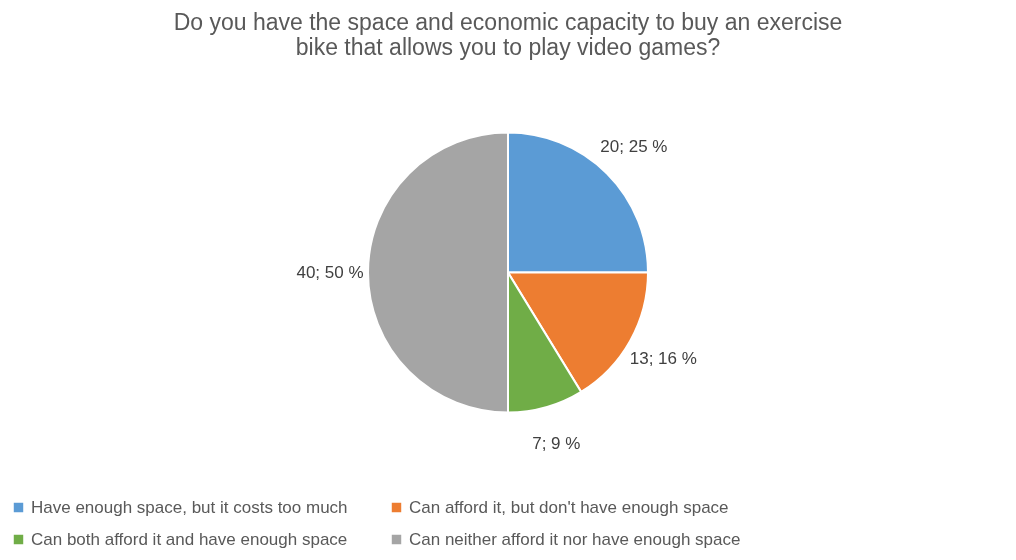 The height and width of the screenshot is (560, 1016). Describe the element at coordinates (189, 539) in the screenshot. I see `legend-label: Can both afford it and have enough space` at that location.